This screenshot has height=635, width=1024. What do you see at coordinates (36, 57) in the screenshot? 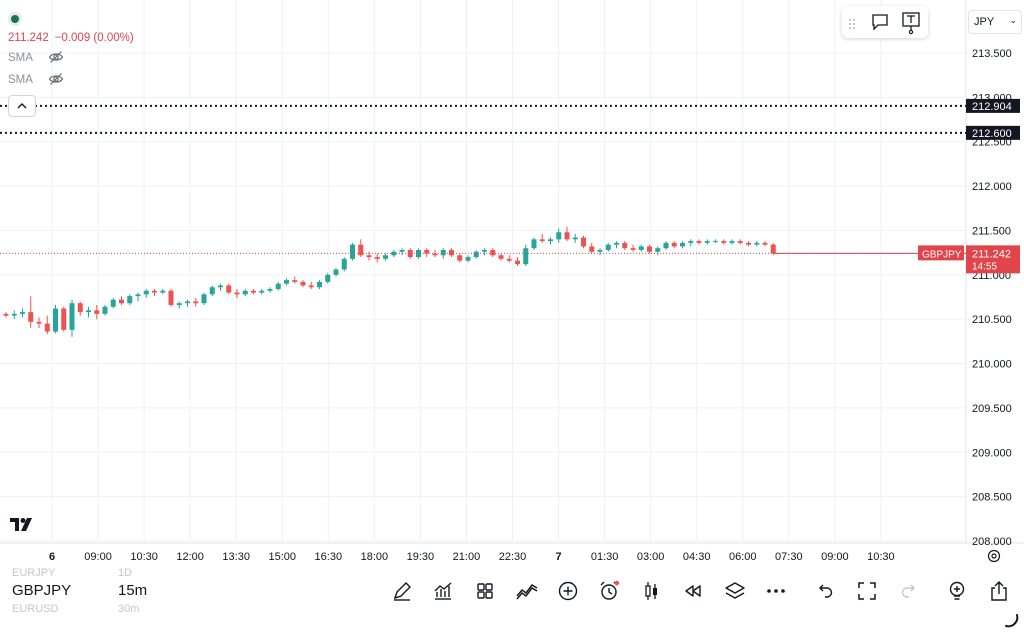
I see `indicator-sma-1: SMA` at bounding box center [36, 57].